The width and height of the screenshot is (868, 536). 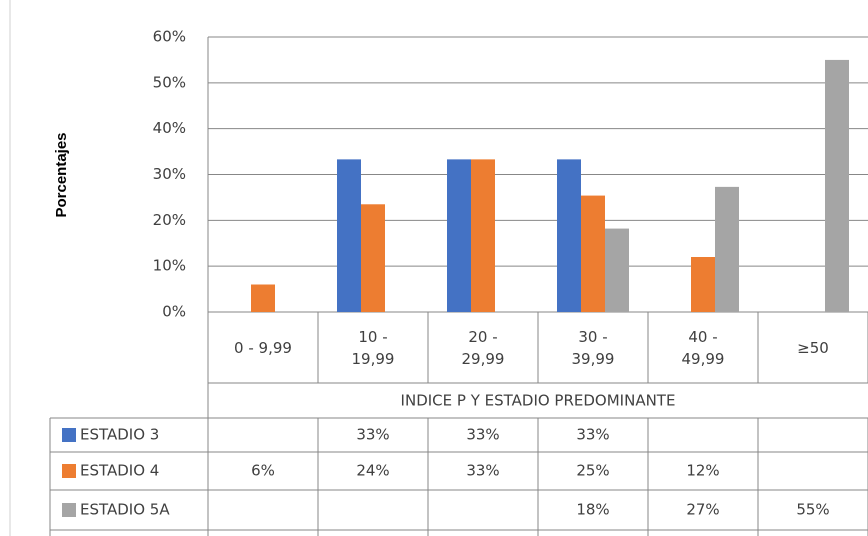 I want to click on y-axis-title: Porcentajes, so click(x=61, y=174).